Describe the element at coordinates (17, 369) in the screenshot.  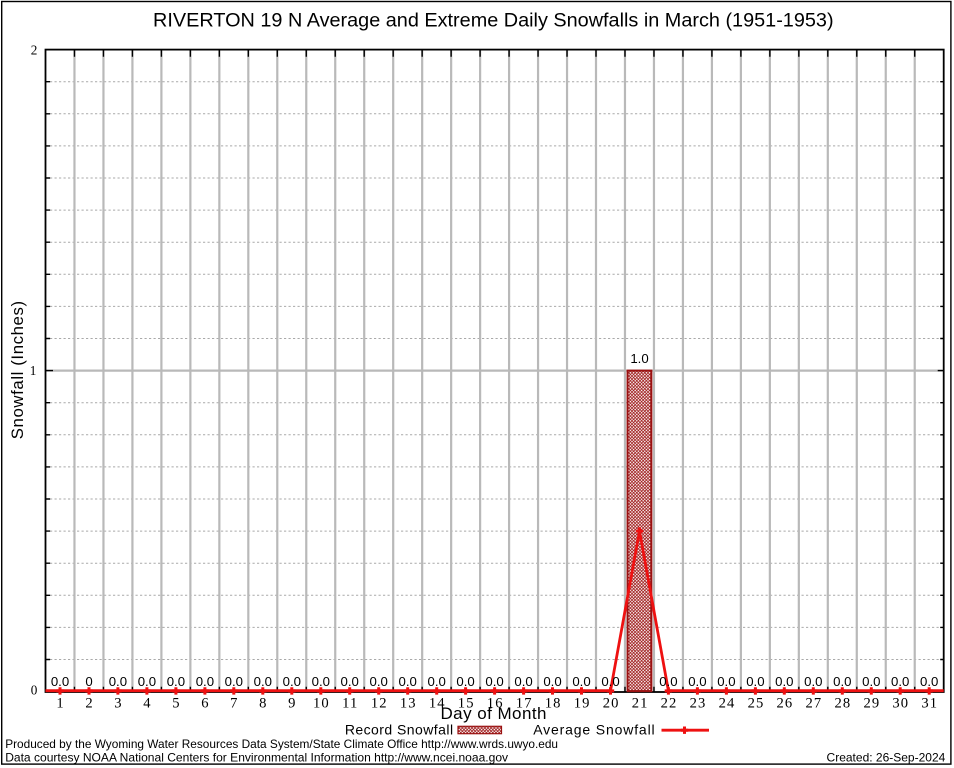
I see `svg-text: Snowfall (Inches)` at that location.